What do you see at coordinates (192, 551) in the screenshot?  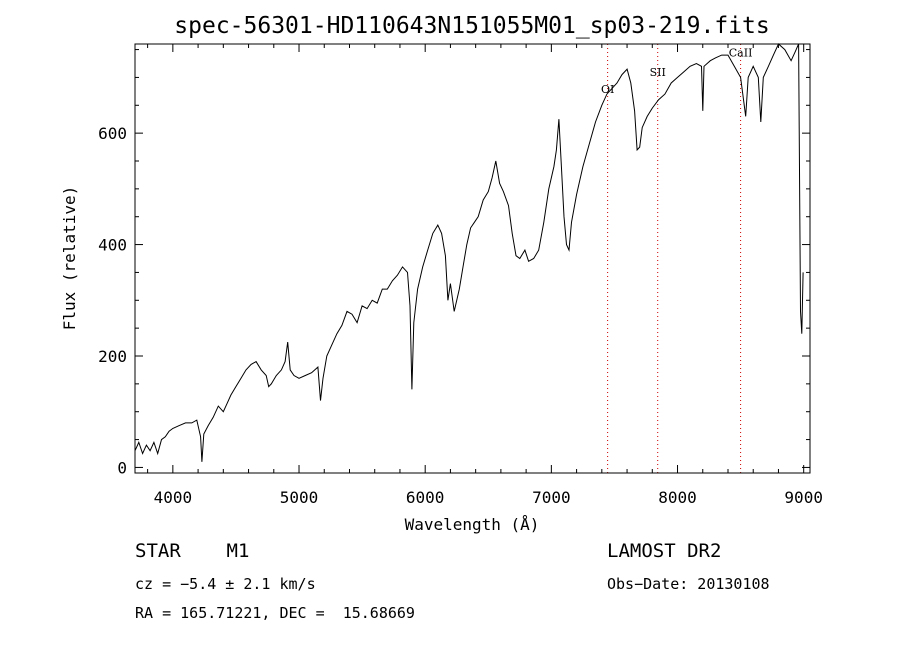 I see `star-class: STAR M1` at bounding box center [192, 551].